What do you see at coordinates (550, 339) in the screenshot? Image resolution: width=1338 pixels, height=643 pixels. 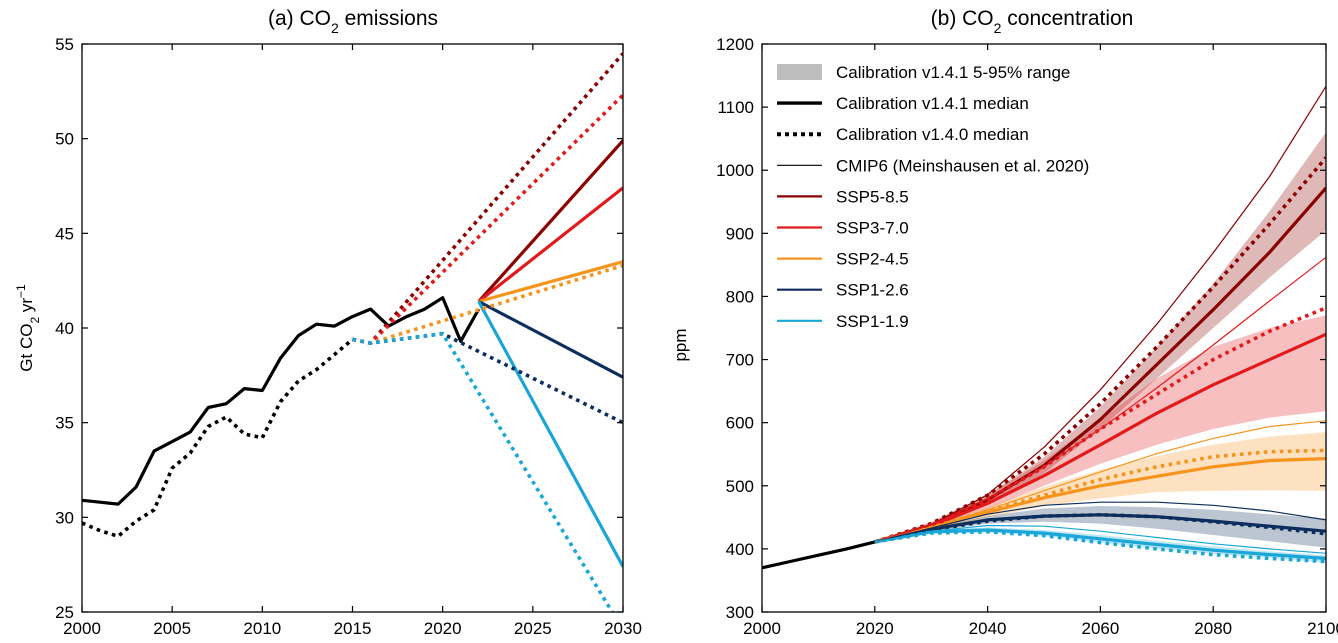 I see `series-ssp126_v141` at bounding box center [550, 339].